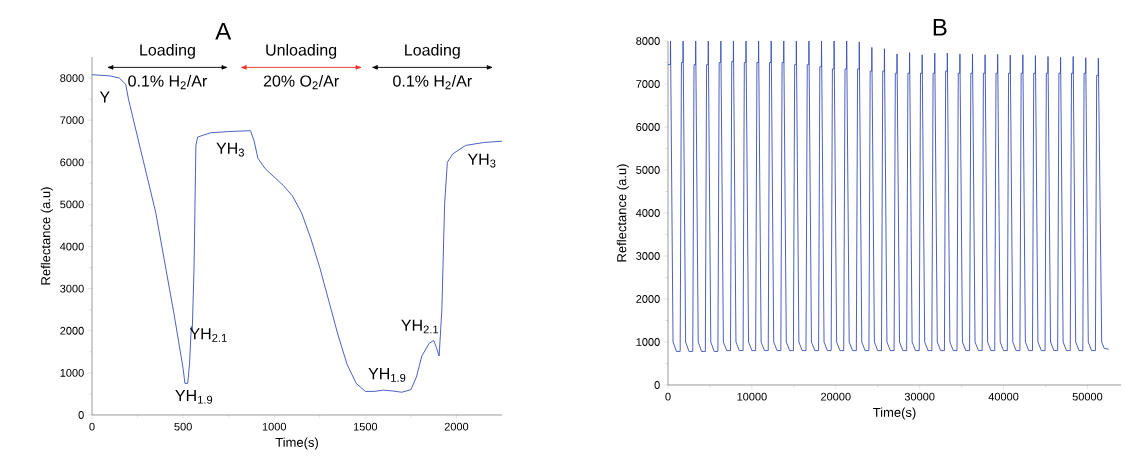 This screenshot has width=1125, height=465. What do you see at coordinates (365, 426) in the screenshot?
I see `x-tick-label: 1500` at bounding box center [365, 426].